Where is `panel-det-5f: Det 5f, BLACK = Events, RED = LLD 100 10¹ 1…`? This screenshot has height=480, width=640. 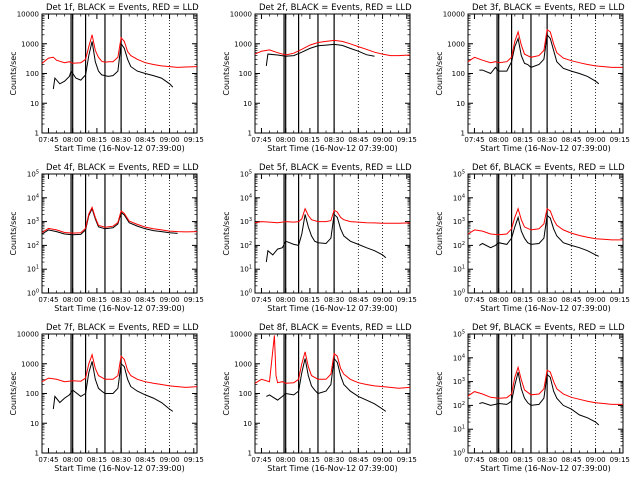 panel-det-5f: Det 5f, BLACK = Events, RED = LLD 100 10¹ 1… is located at coordinates (319, 238).